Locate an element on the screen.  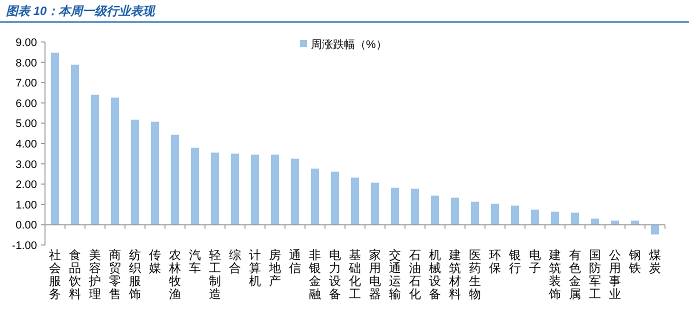
x-tick-label: 有色金属 is located at coordinates (575, 274).